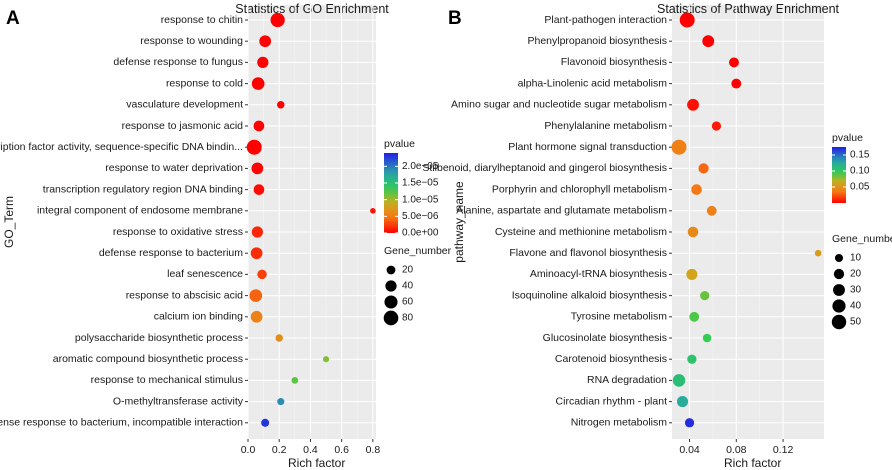  What do you see at coordinates (184, 295) in the screenshot?
I see `category-label: response to abscisic acid` at bounding box center [184, 295].